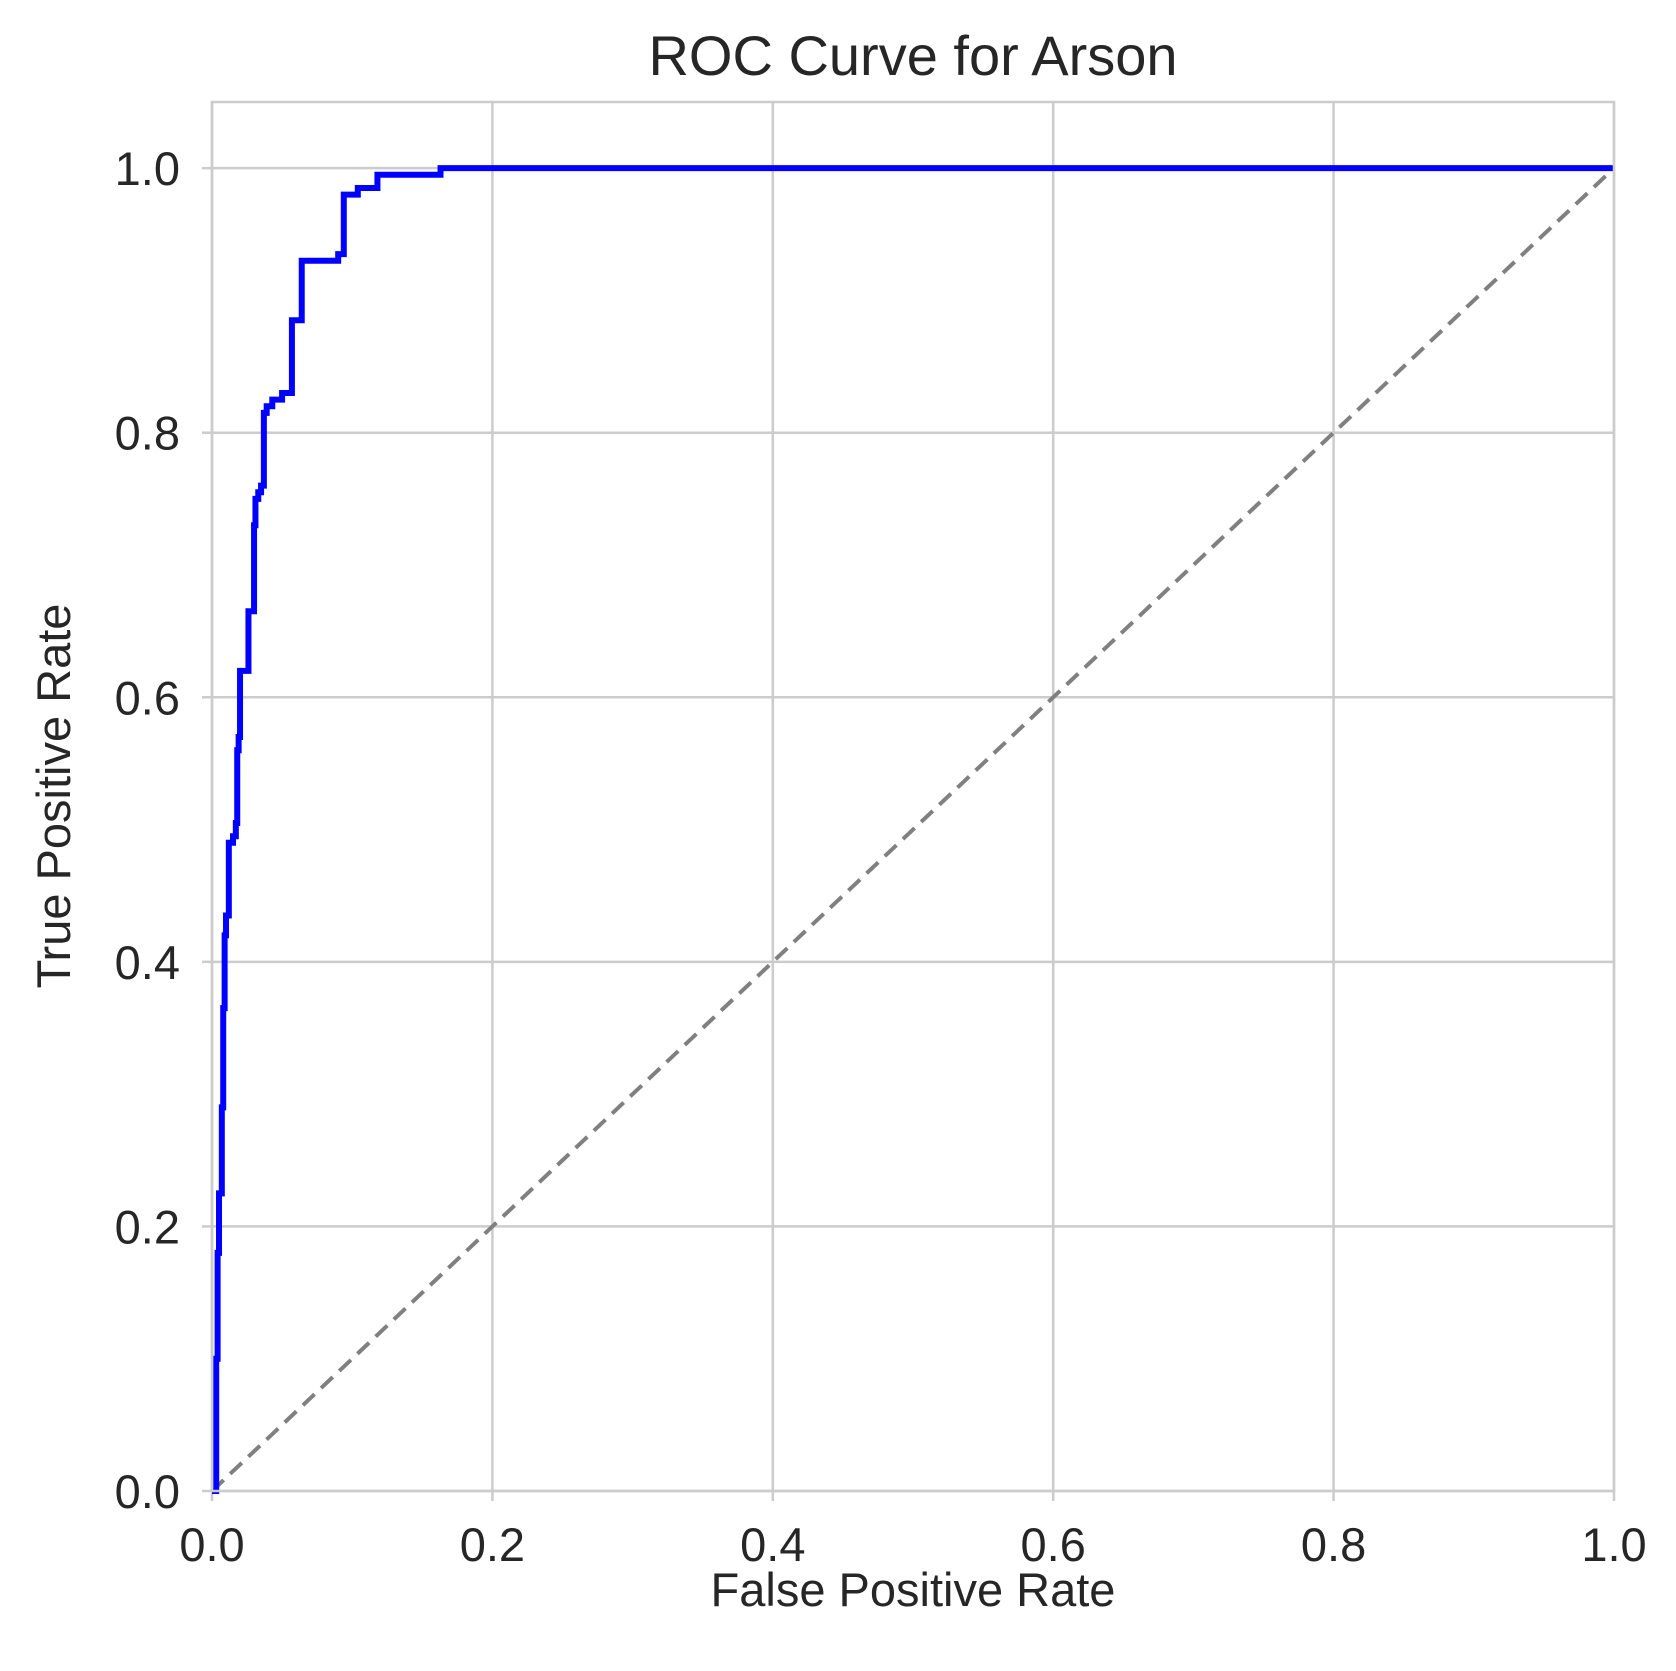 The image size is (1676, 1671). I want to click on x-axis-label: False Positive Rate, so click(913, 1589).